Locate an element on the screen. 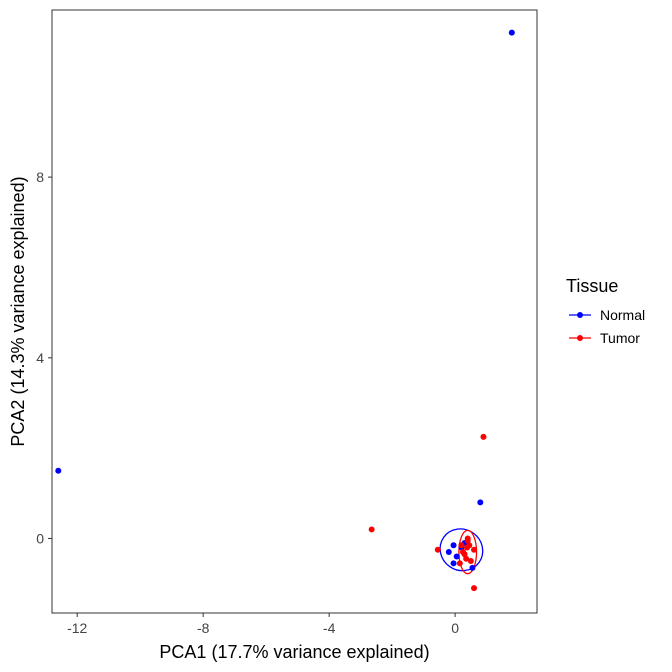 This screenshot has height=672, width=672. x-tick-label: -8 is located at coordinates (203, 628).